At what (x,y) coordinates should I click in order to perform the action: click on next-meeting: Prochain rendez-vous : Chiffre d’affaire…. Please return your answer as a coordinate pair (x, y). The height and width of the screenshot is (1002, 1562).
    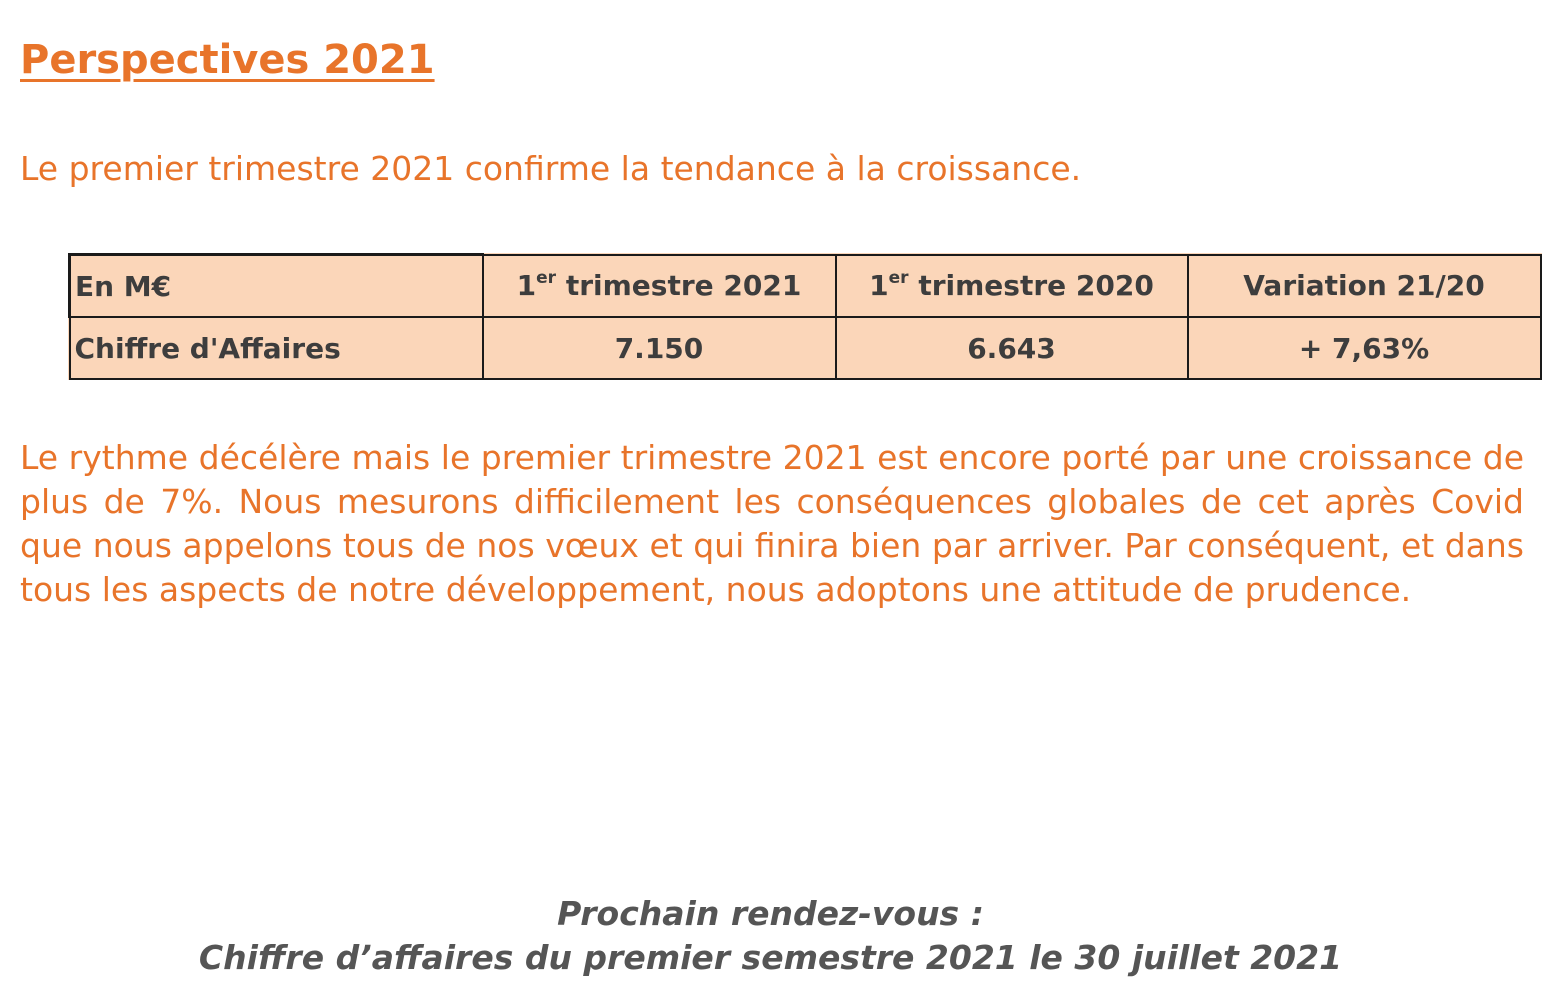
    Looking at the image, I should click on (770, 936).